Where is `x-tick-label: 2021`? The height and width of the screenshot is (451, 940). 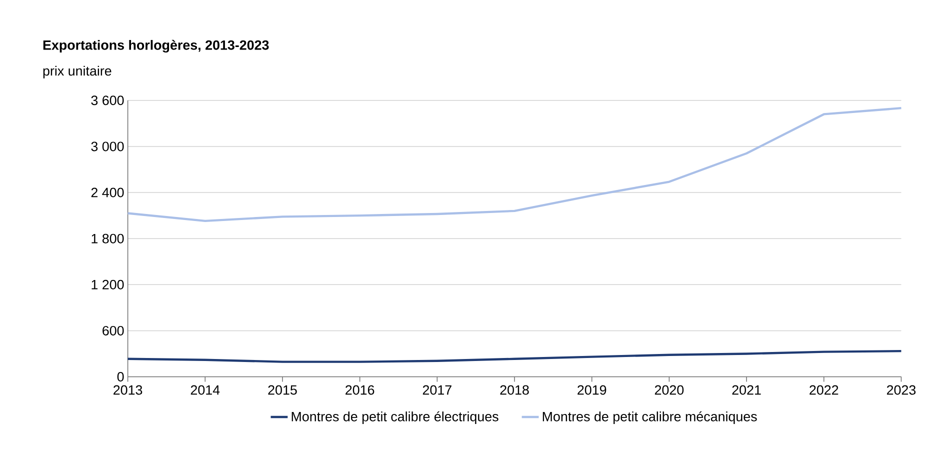
x-tick-label: 2021 is located at coordinates (746, 390).